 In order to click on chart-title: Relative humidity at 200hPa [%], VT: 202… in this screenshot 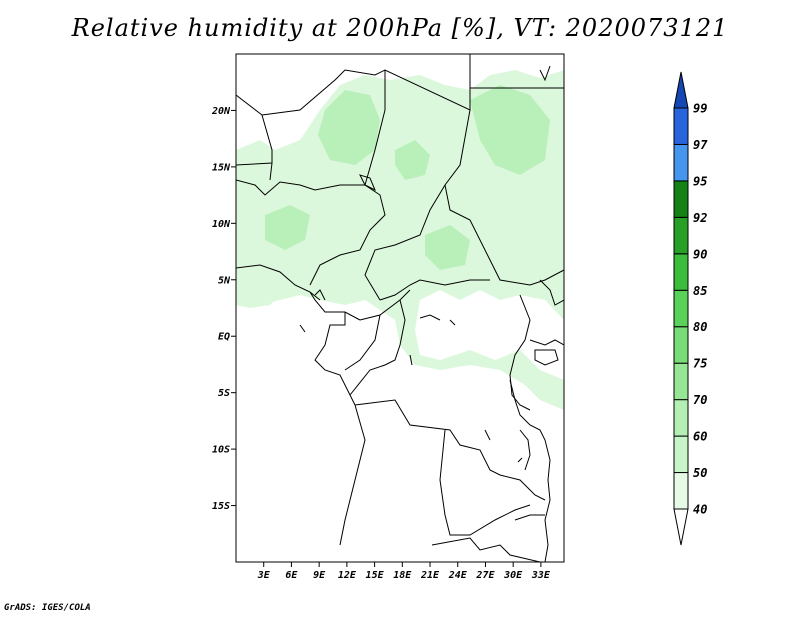, I will do `click(400, 28)`.